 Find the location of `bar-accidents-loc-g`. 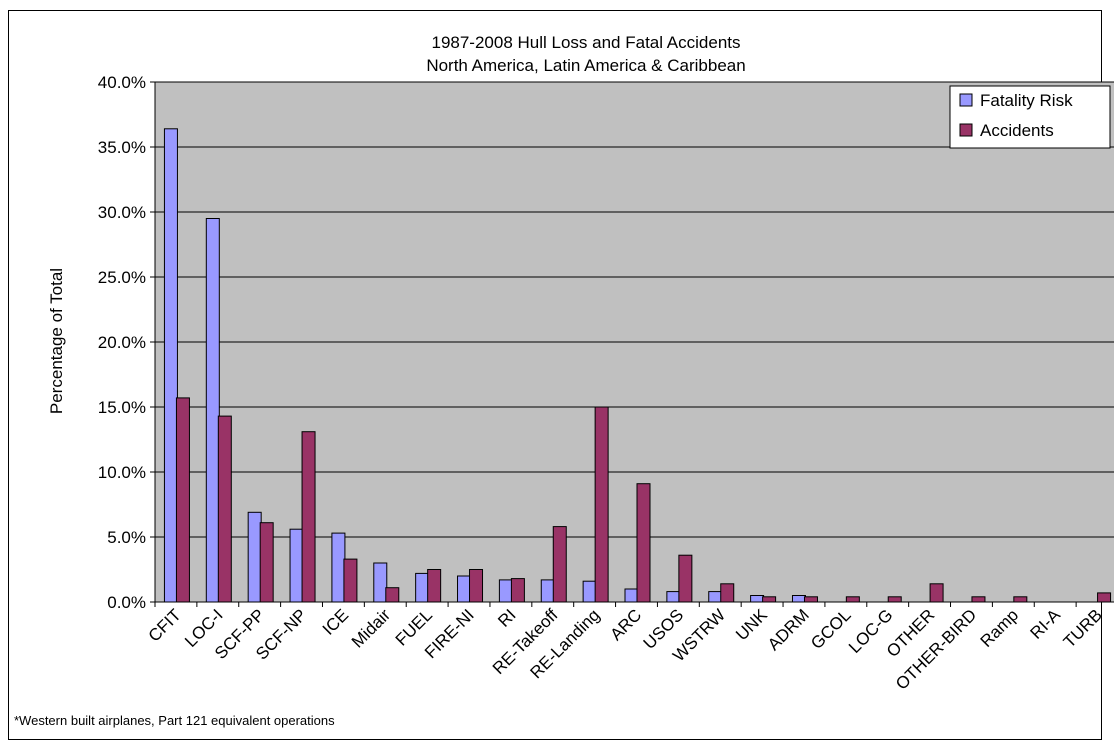

bar-accidents-loc-g is located at coordinates (894, 599).